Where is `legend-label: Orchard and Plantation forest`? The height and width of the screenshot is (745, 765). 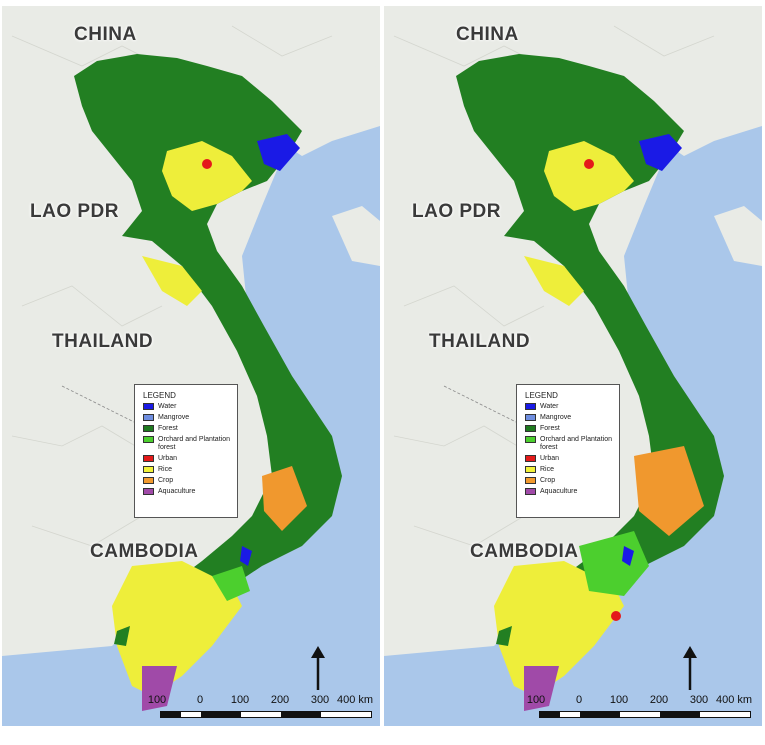 legend-label: Orchard and Plantation forest is located at coordinates (194, 443).